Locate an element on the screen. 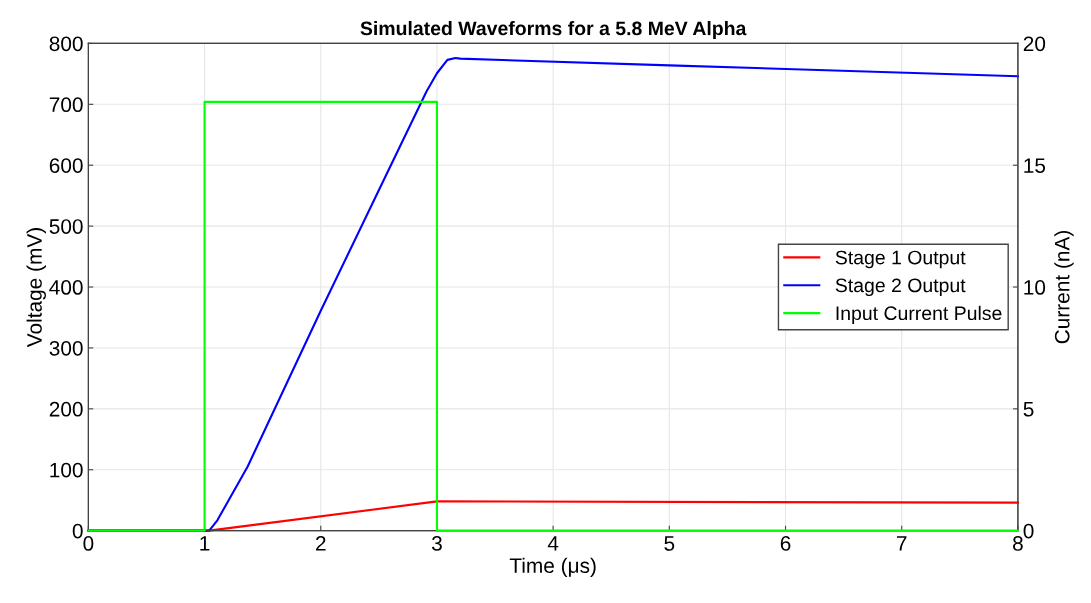 This screenshot has width=1091, height=603. y2-tick-label: 10 is located at coordinates (1035, 287).